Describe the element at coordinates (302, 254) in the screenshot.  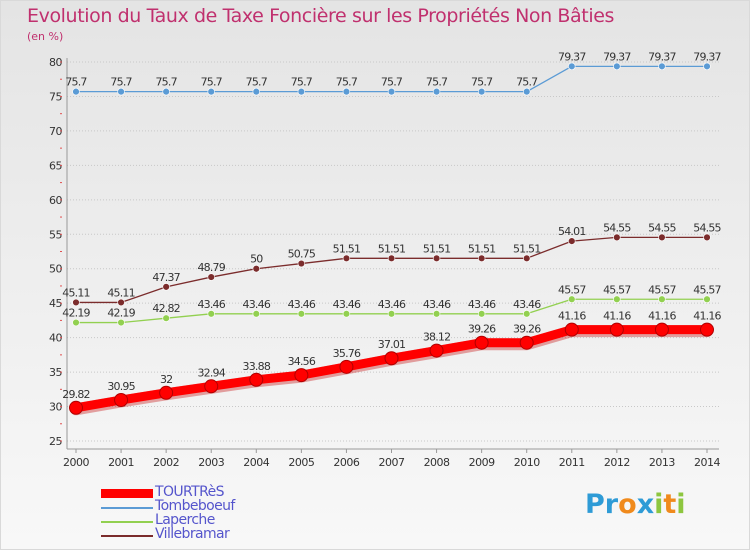
I see `data-label-Villebramar-2005: 50.75` at that location.